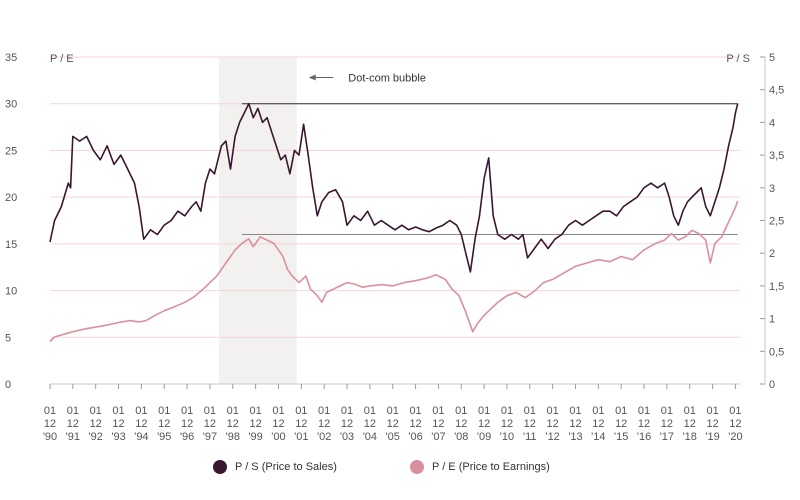  What do you see at coordinates (8, 385) in the screenshot?
I see `y-left-tick-label: 0` at bounding box center [8, 385].